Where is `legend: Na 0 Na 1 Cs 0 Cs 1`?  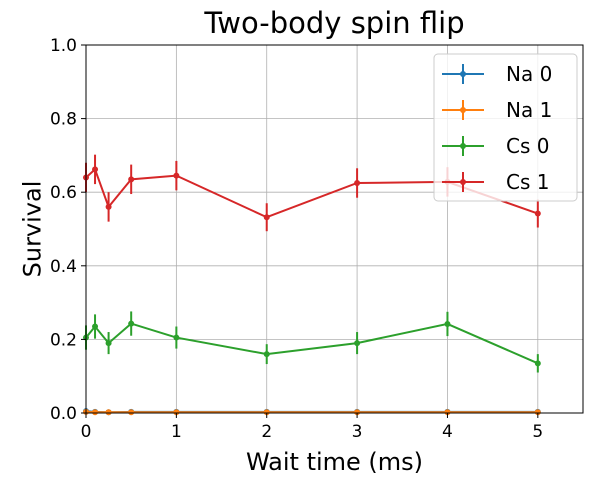 legend: Na 0 Na 1 Cs 0 Cs 1 is located at coordinates (505, 127).